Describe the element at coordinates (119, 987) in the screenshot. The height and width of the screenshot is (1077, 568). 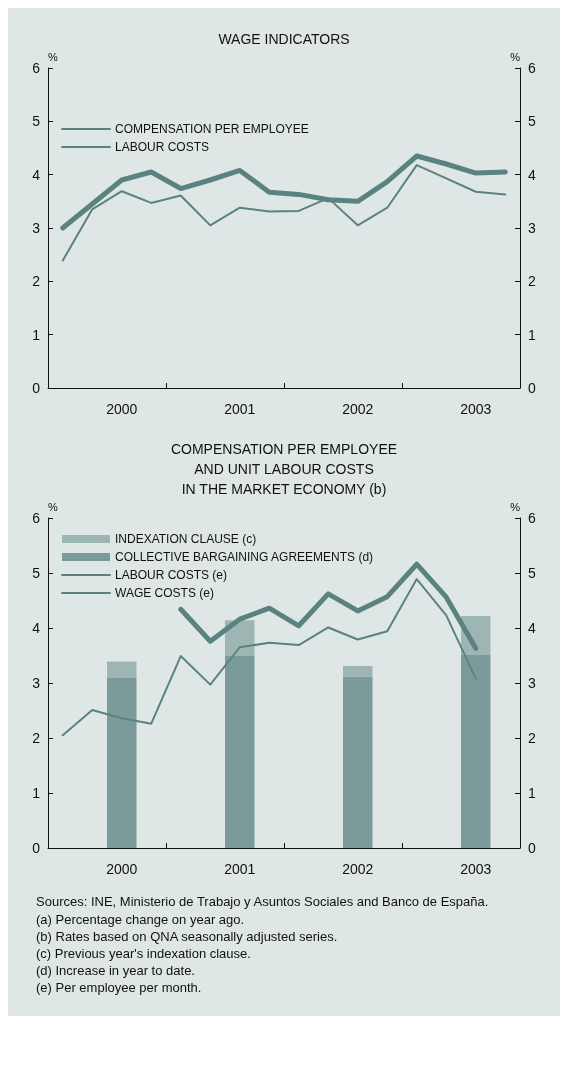
I see `text: (e) Per employee per month.` at that location.